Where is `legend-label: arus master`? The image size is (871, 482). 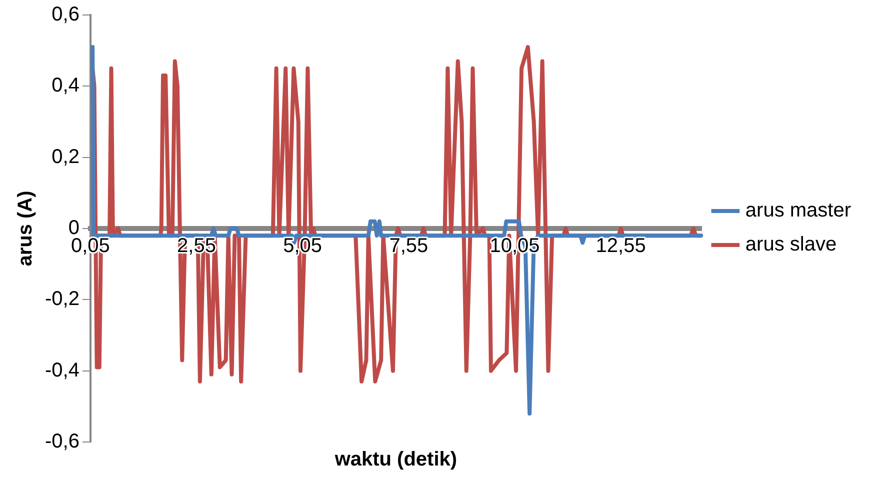
legend-label: arus master is located at coordinates (798, 211).